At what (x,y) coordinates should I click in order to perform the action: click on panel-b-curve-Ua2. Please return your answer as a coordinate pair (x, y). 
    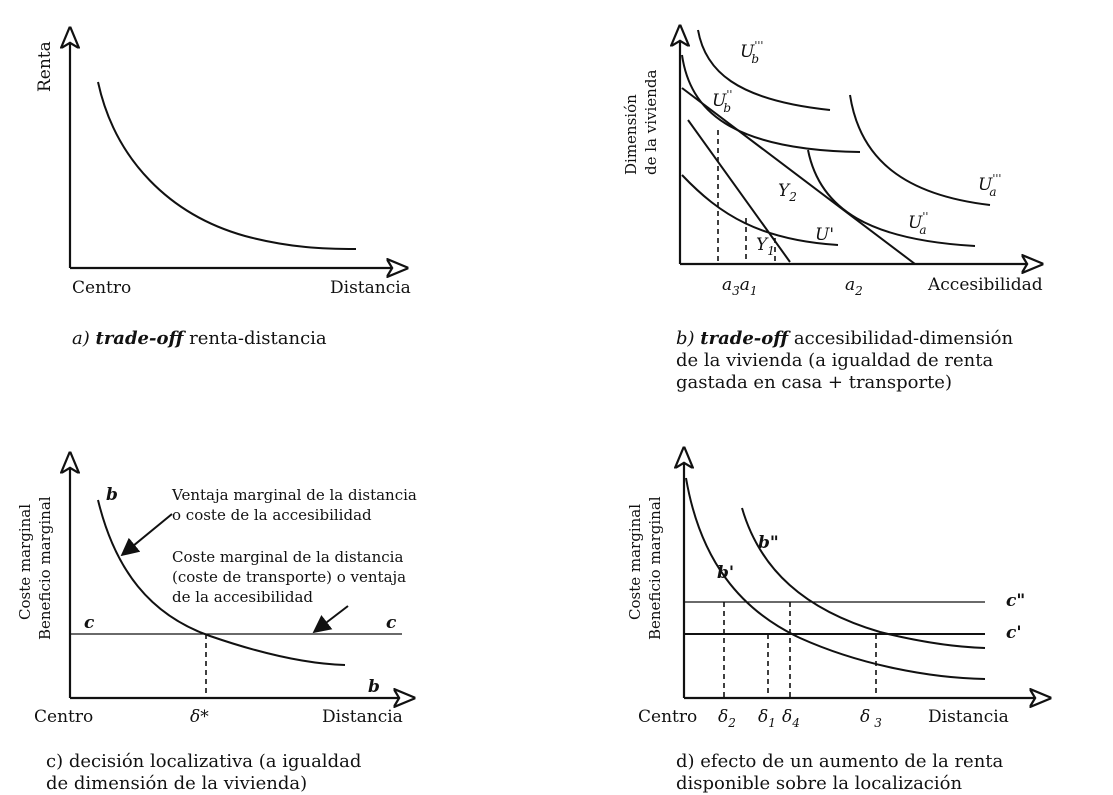
    Looking at the image, I should click on (891, 198).